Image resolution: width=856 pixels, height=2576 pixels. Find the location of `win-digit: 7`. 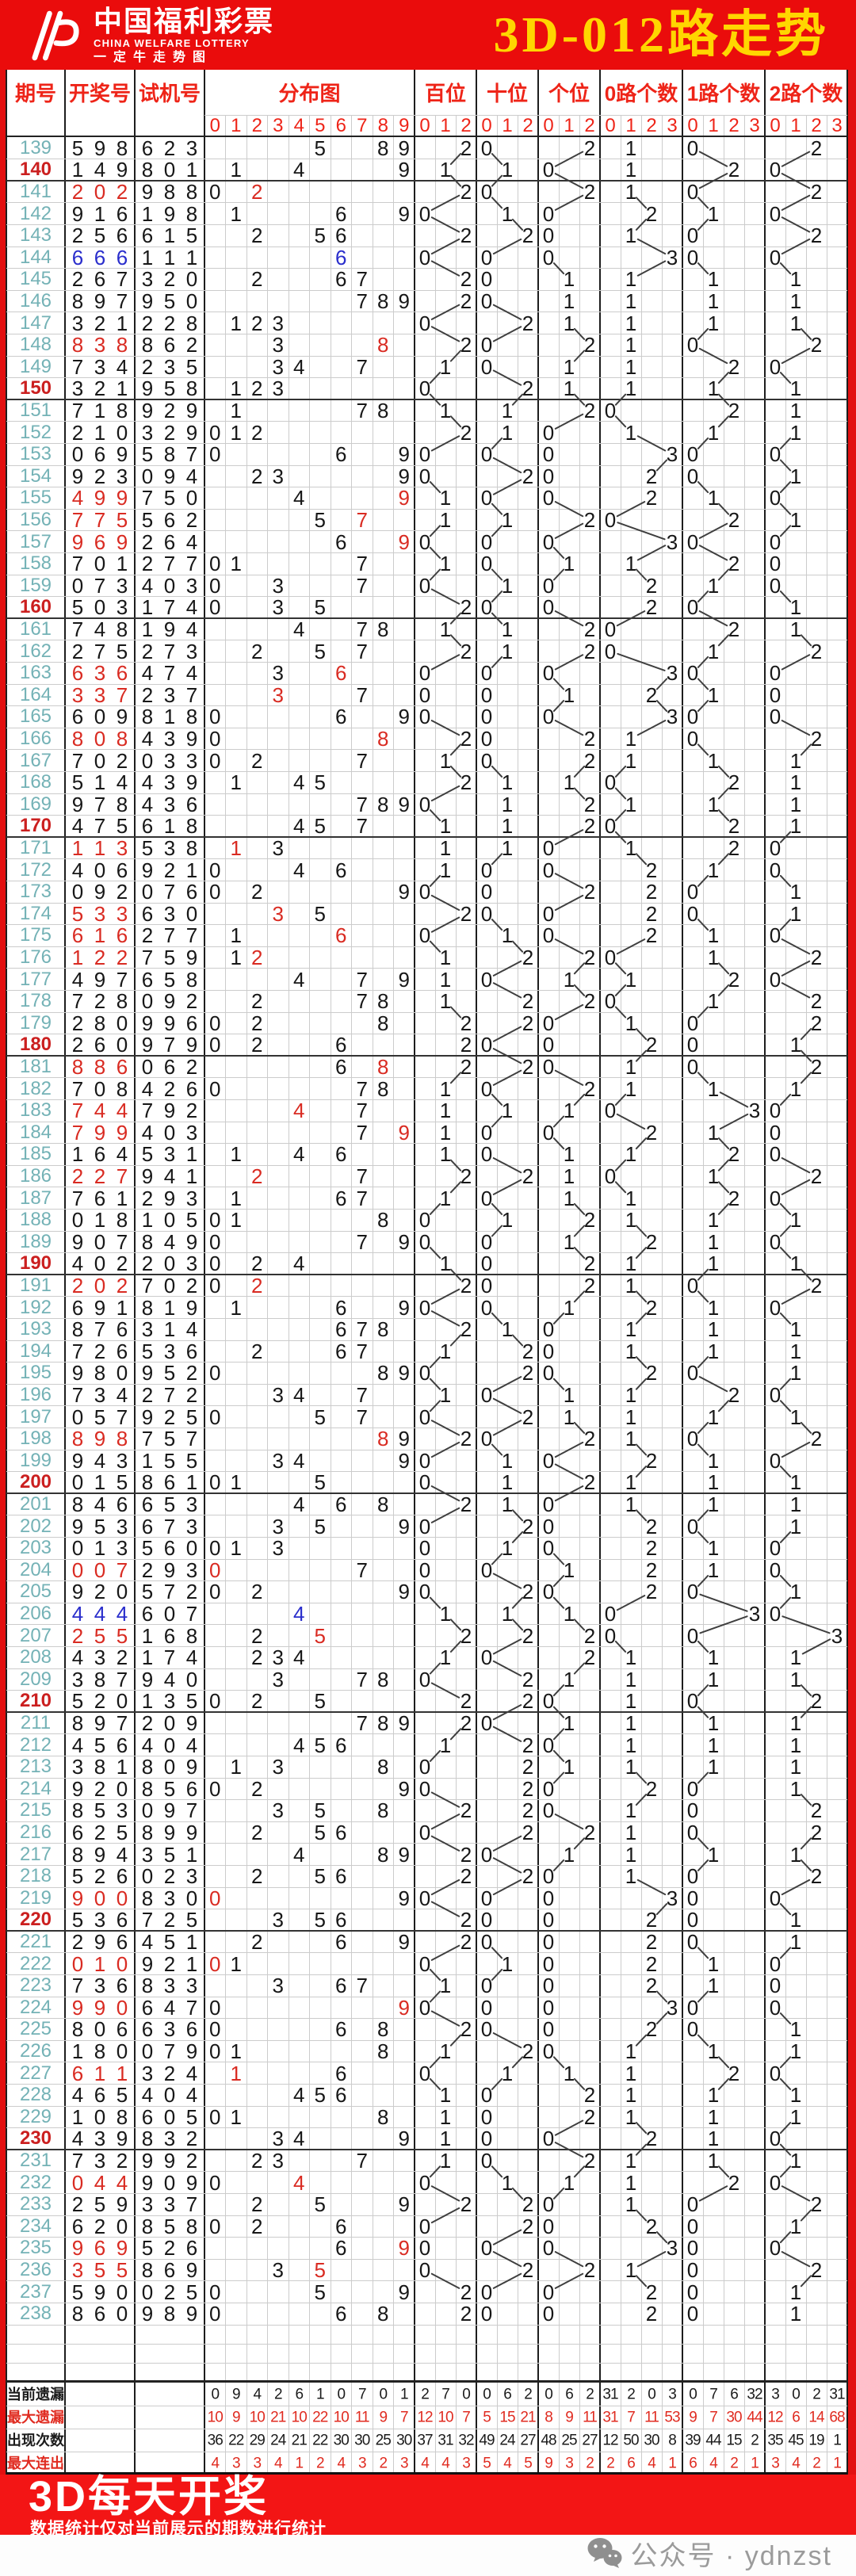

win-digit: 7 is located at coordinates (123, 1417).